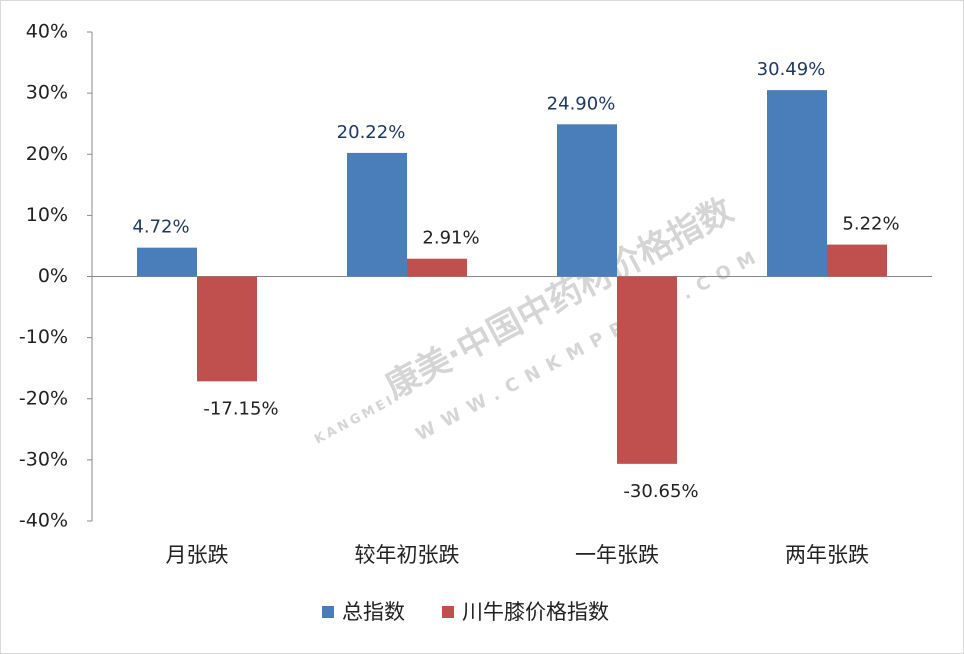 The width and height of the screenshot is (964, 654). Describe the element at coordinates (43, 398) in the screenshot. I see `y-tick-label: -20%` at that location.